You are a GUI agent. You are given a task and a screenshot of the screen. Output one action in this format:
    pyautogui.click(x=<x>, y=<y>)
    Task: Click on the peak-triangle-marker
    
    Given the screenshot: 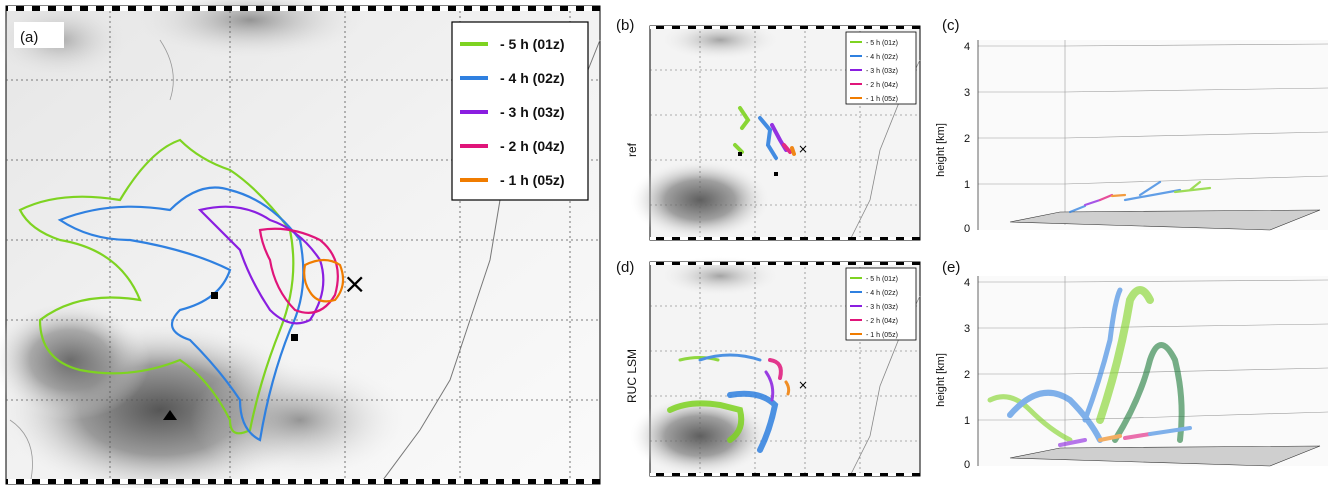 What is the action you would take?
    pyautogui.click(x=170, y=415)
    